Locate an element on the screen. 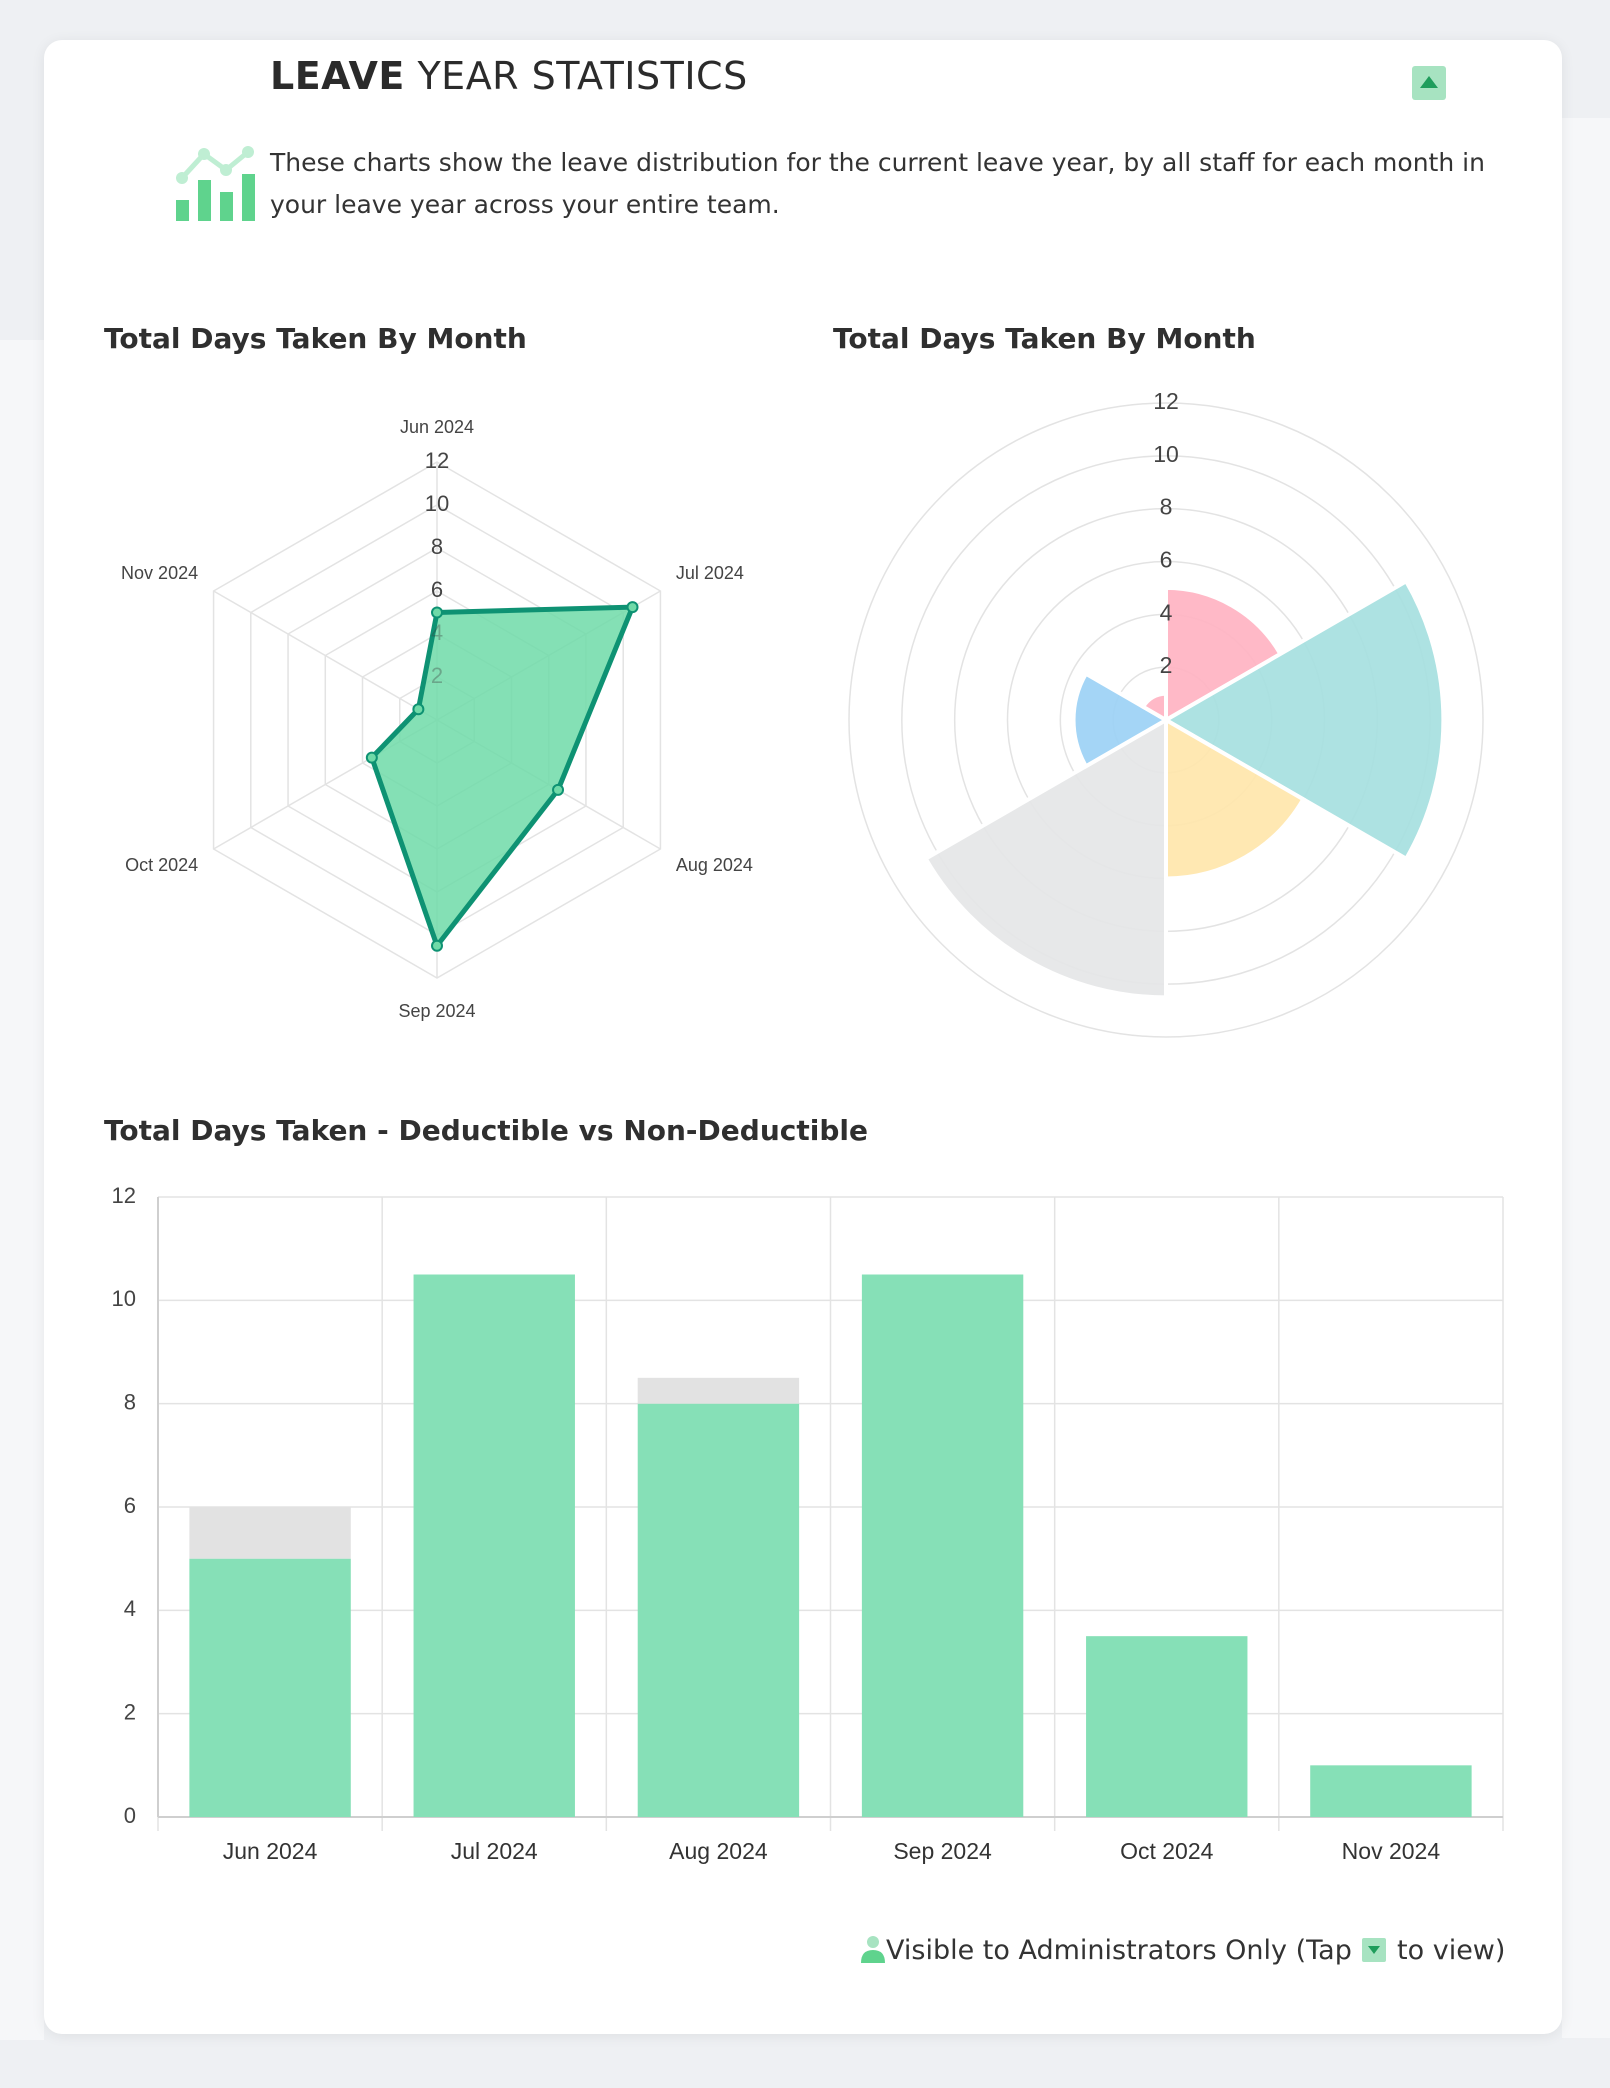 The height and width of the screenshot is (2088, 1610). polar-tick-label: 4 is located at coordinates (1166, 612).